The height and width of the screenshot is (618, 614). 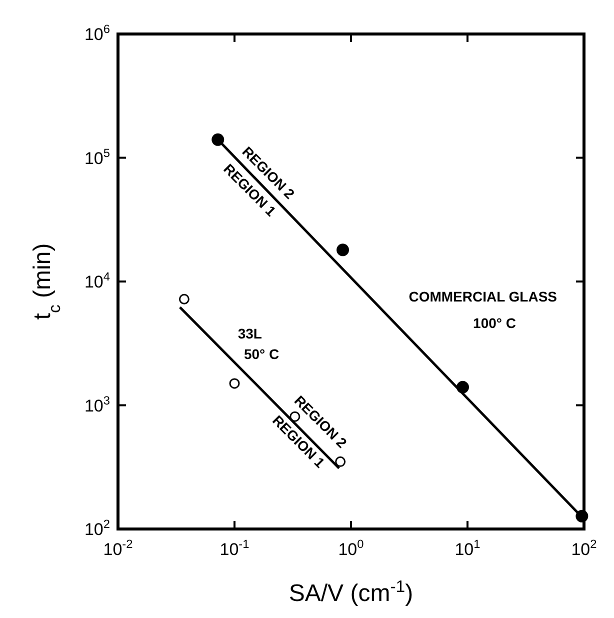 I want to click on x-tick-label: 10$^{2}$, so click(x=584, y=548).